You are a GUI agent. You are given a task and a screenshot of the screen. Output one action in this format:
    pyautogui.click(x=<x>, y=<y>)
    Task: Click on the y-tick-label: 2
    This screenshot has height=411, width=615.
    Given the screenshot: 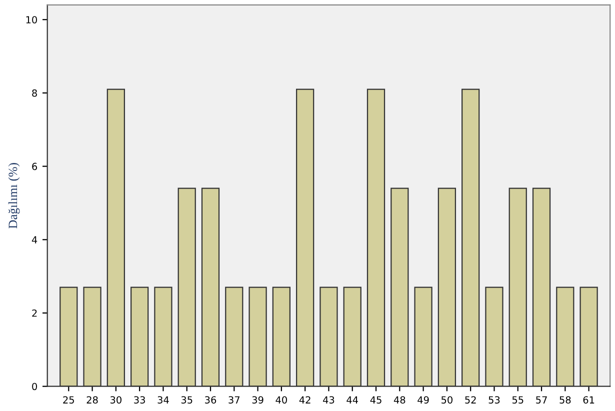 What is the action you would take?
    pyautogui.click(x=34, y=313)
    